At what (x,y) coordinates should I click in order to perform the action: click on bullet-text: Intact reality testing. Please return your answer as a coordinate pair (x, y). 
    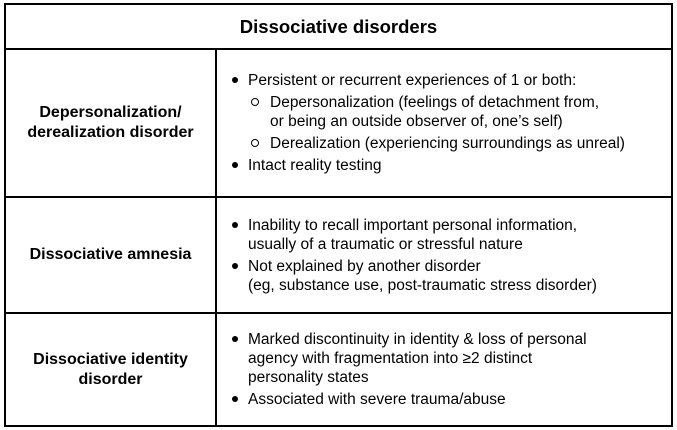
    Looking at the image, I should click on (315, 165).